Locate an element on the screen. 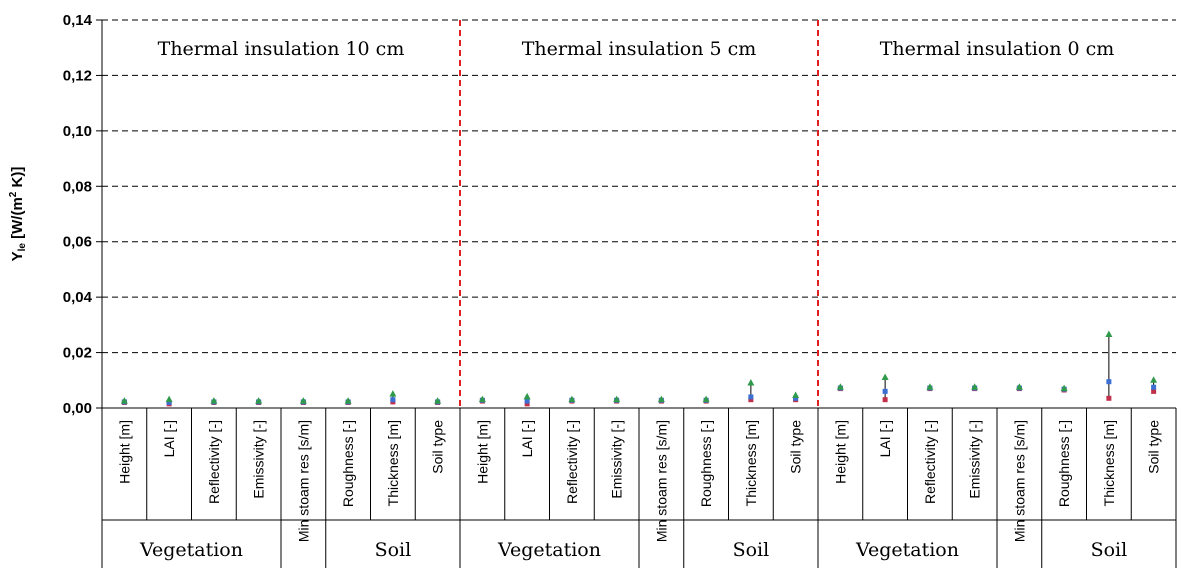  y-axis-title-superscript: 2 is located at coordinates (13, 194).